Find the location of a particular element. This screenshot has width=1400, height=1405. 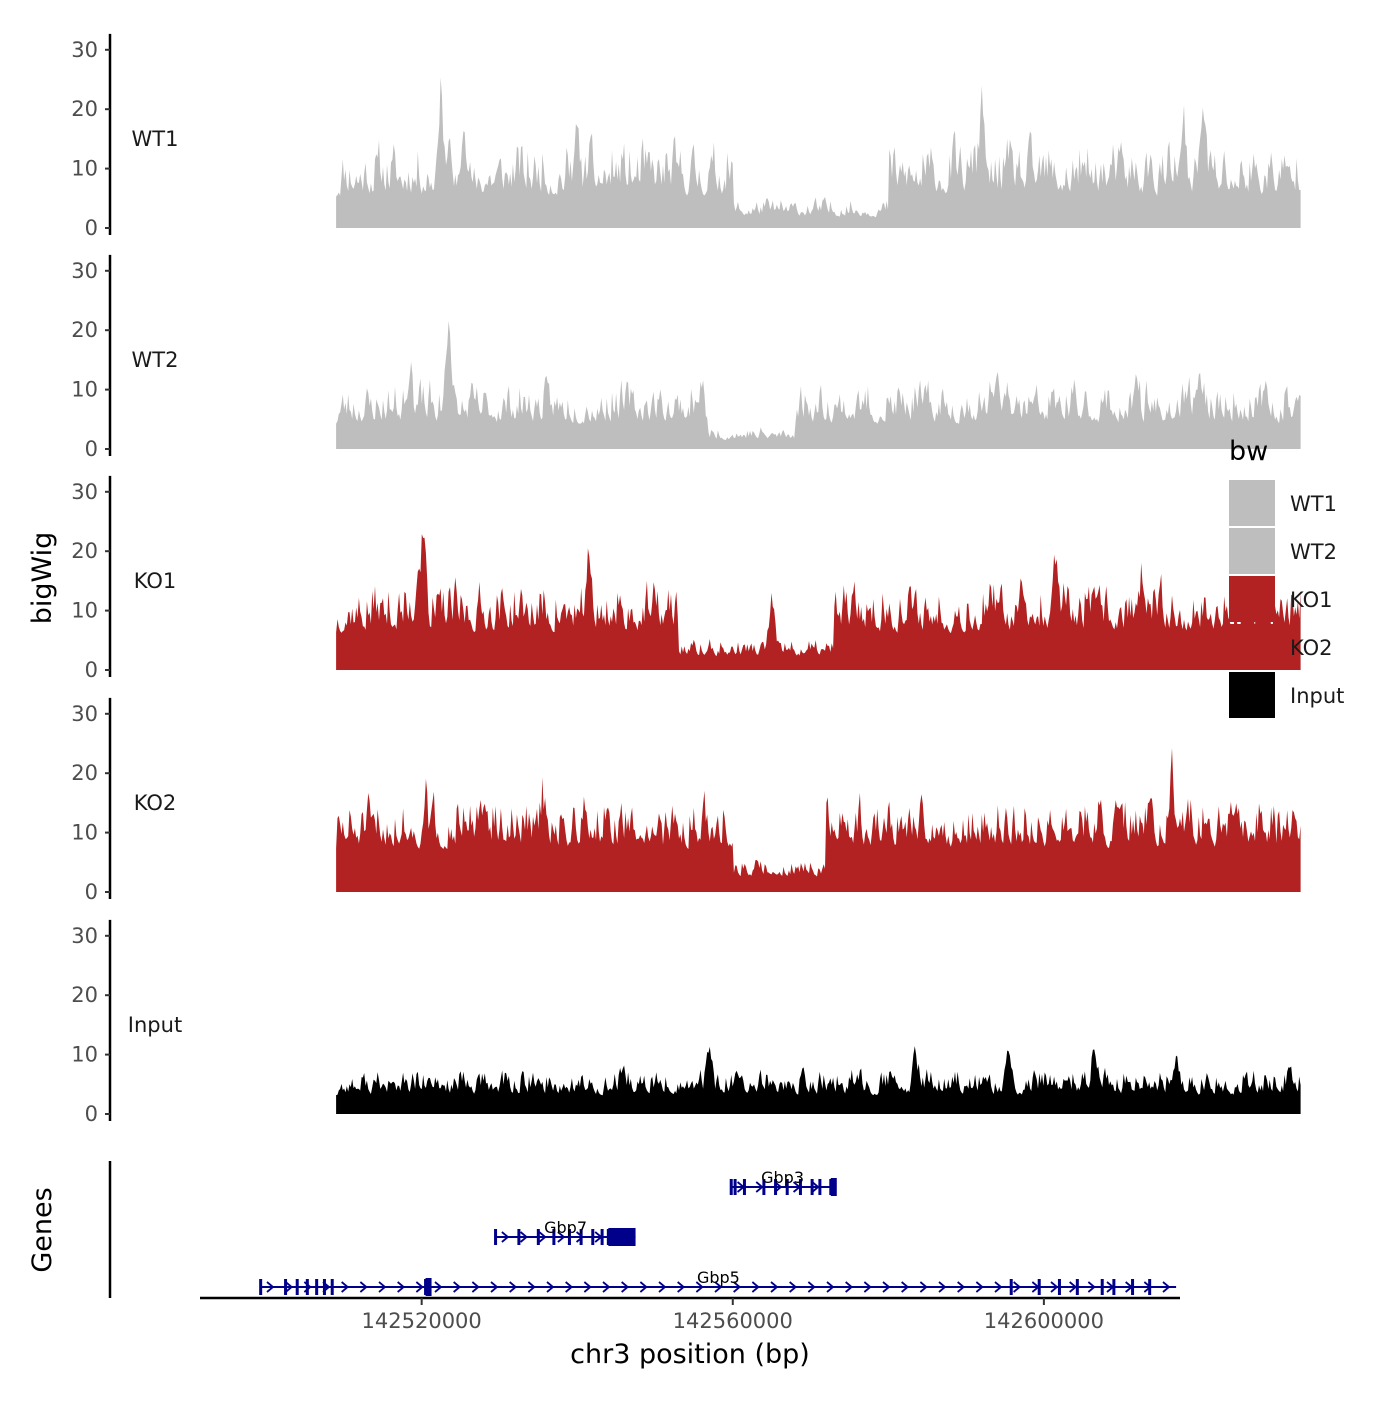

x-tick-label: 142600000 is located at coordinates (1044, 1321).